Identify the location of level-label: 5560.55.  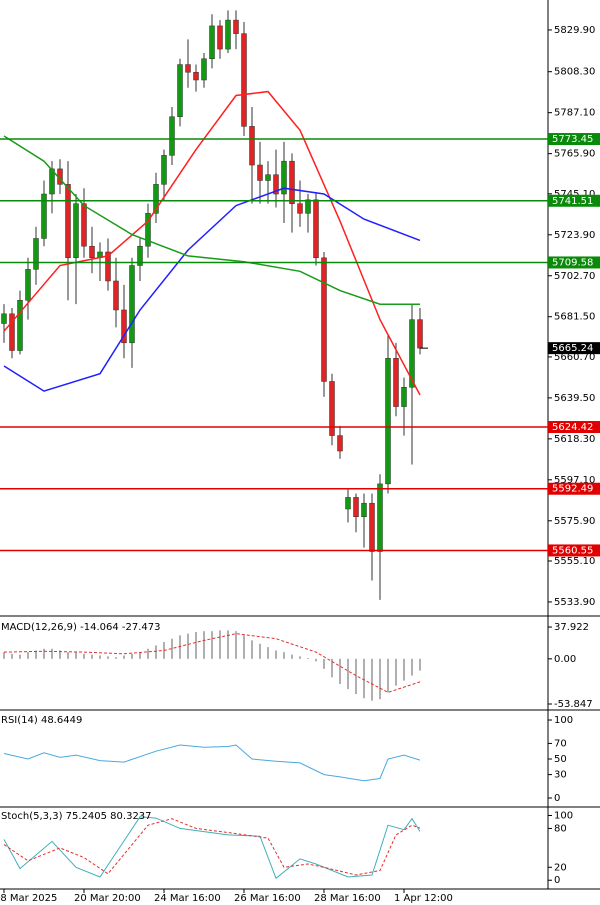
(572, 550).